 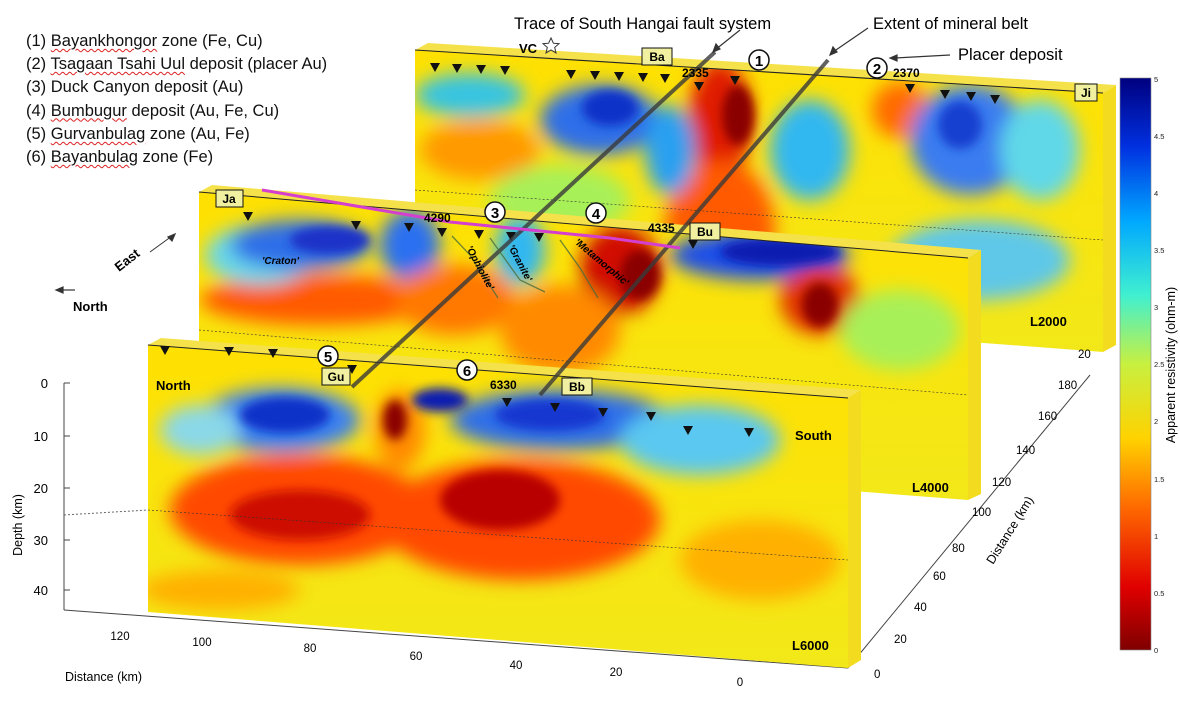 What do you see at coordinates (551, 45) in the screenshot?
I see `star-icon` at bounding box center [551, 45].